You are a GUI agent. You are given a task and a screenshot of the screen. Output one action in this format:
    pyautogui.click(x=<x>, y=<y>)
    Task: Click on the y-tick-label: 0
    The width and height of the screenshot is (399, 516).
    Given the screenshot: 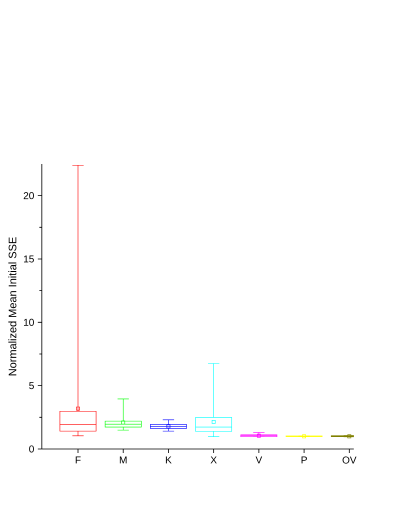 What is the action you would take?
    pyautogui.click(x=31, y=449)
    